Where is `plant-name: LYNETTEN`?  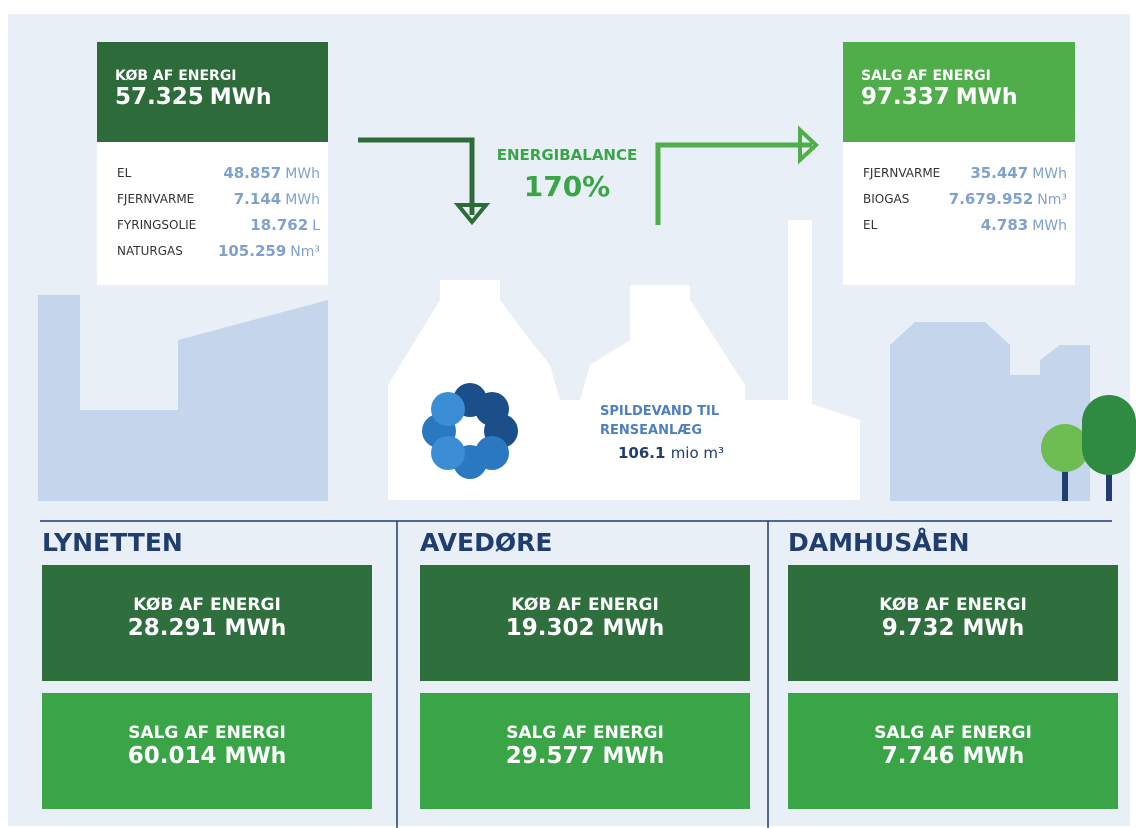 plant-name: LYNETTEN is located at coordinates (112, 542).